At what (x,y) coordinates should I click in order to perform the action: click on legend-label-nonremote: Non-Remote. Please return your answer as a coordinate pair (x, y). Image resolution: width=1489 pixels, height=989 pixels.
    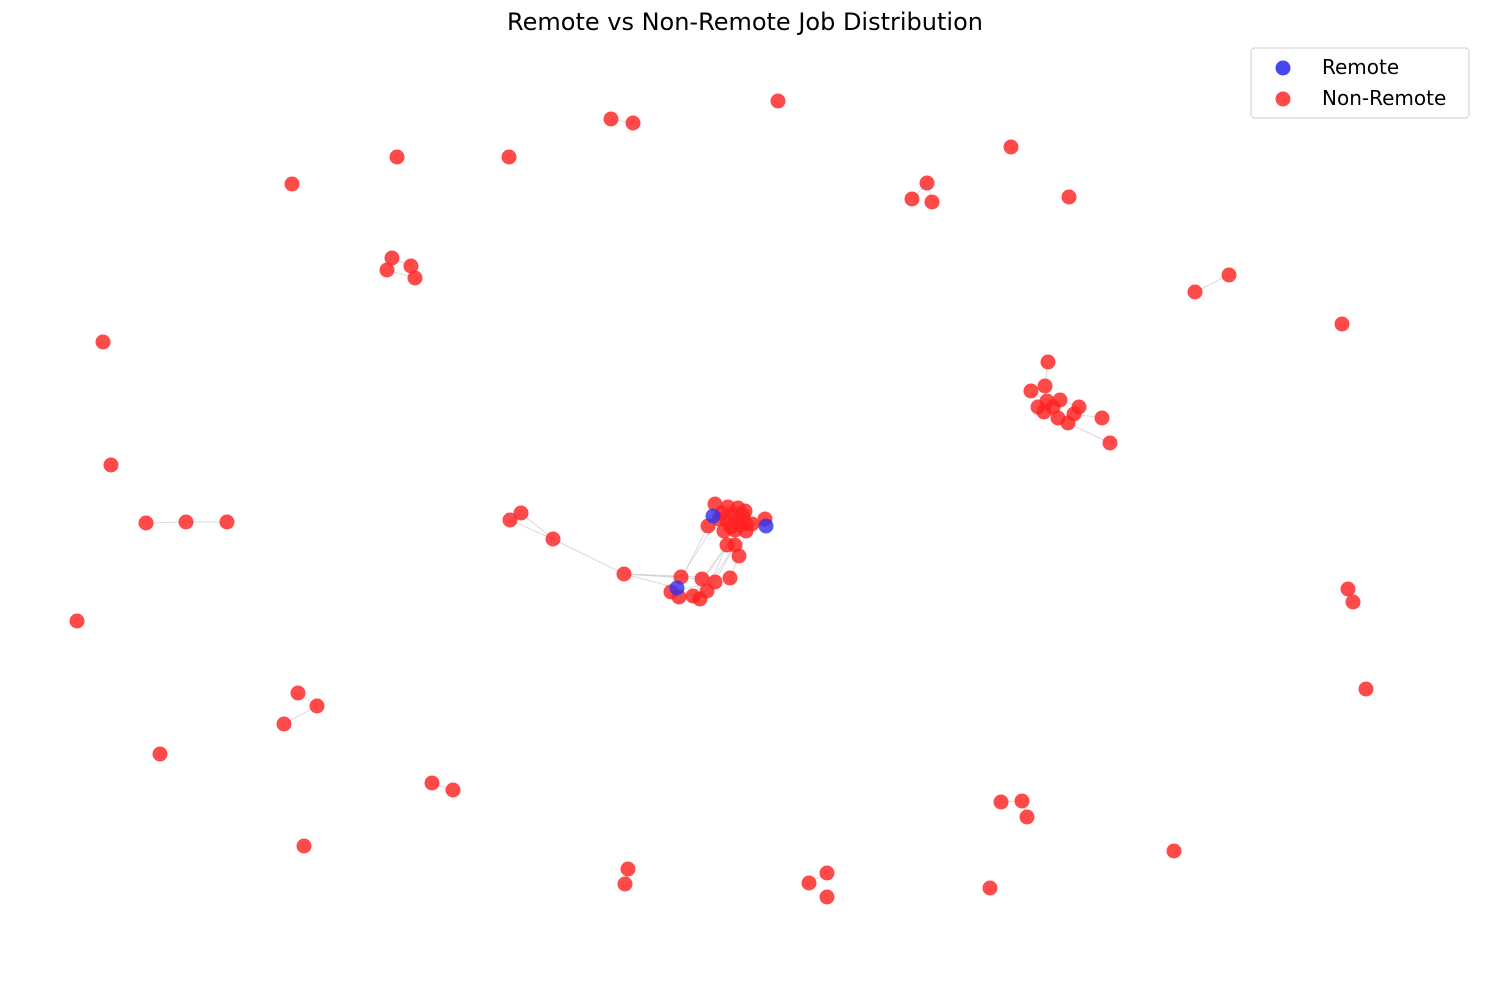
    Looking at the image, I should click on (1384, 98).